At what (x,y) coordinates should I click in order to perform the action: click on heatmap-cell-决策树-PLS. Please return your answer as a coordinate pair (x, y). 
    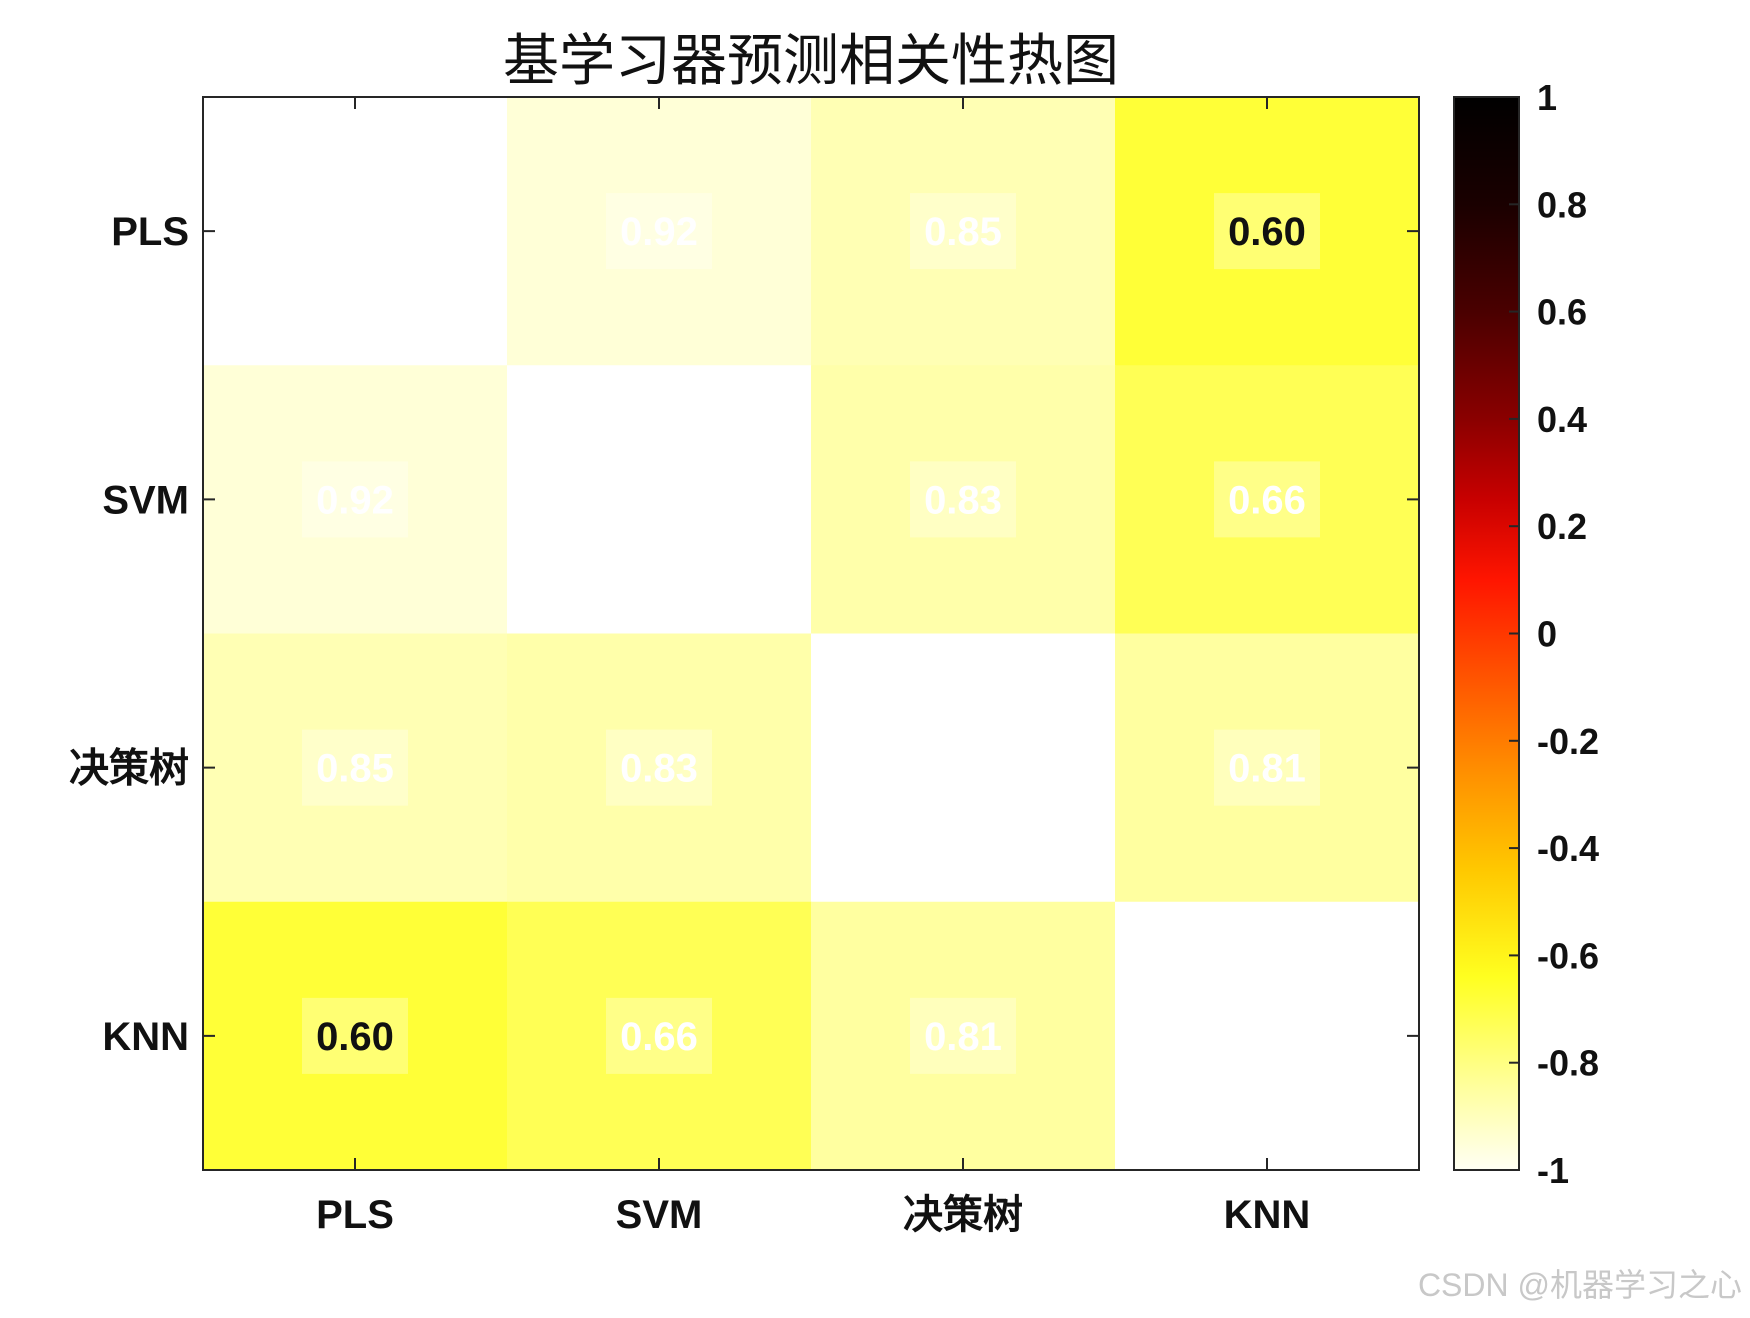
    Looking at the image, I should click on (355, 768).